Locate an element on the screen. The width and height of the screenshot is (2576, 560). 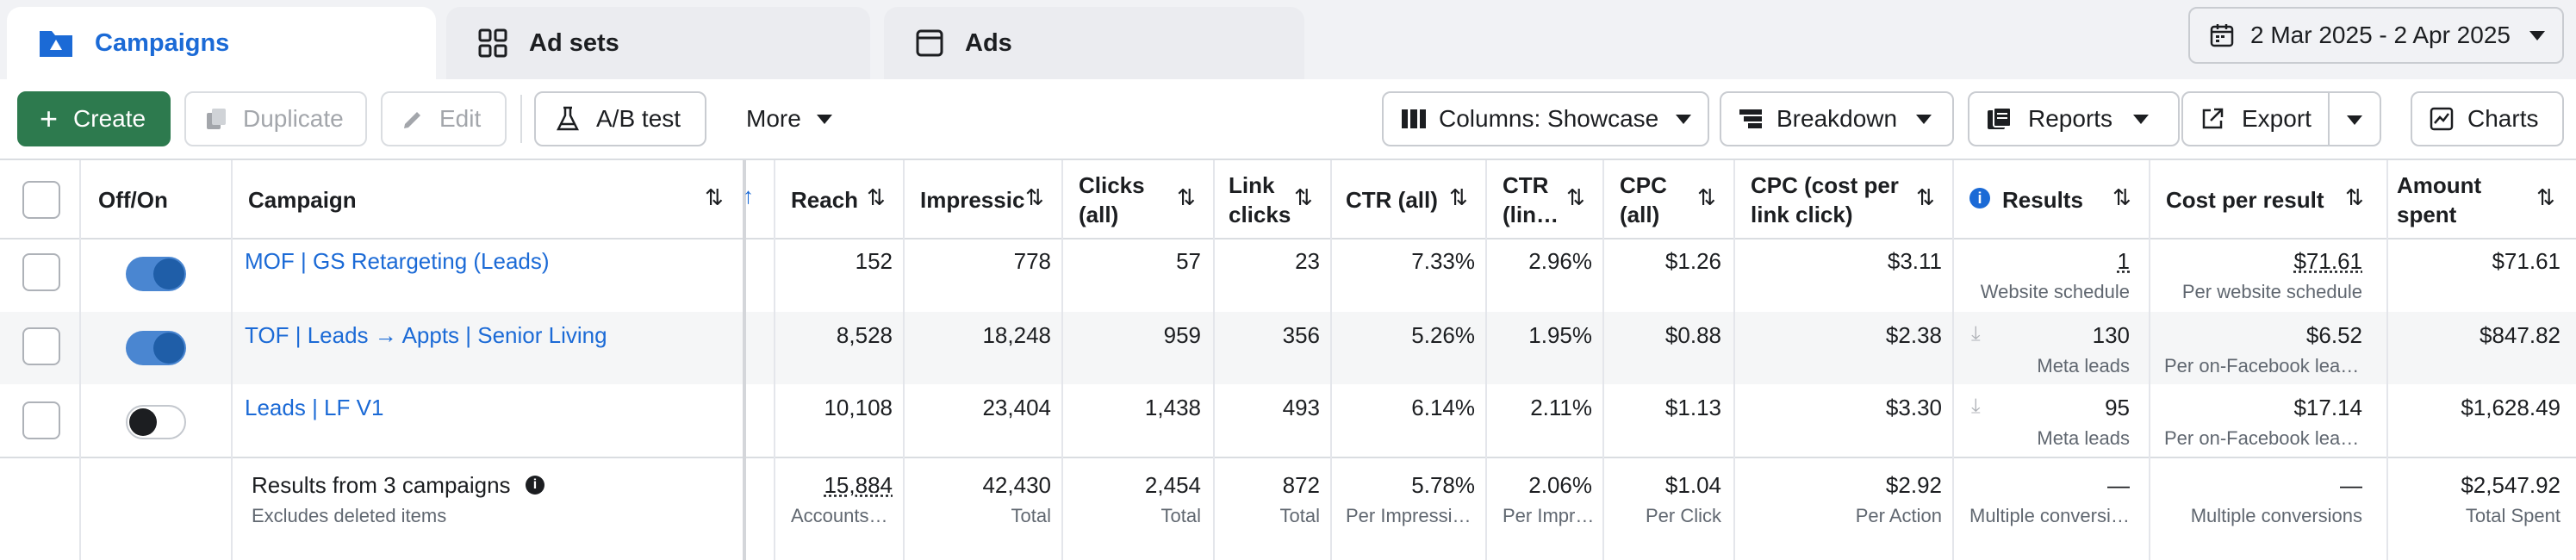
ctr-all-value: 7.33% is located at coordinates (1443, 261).